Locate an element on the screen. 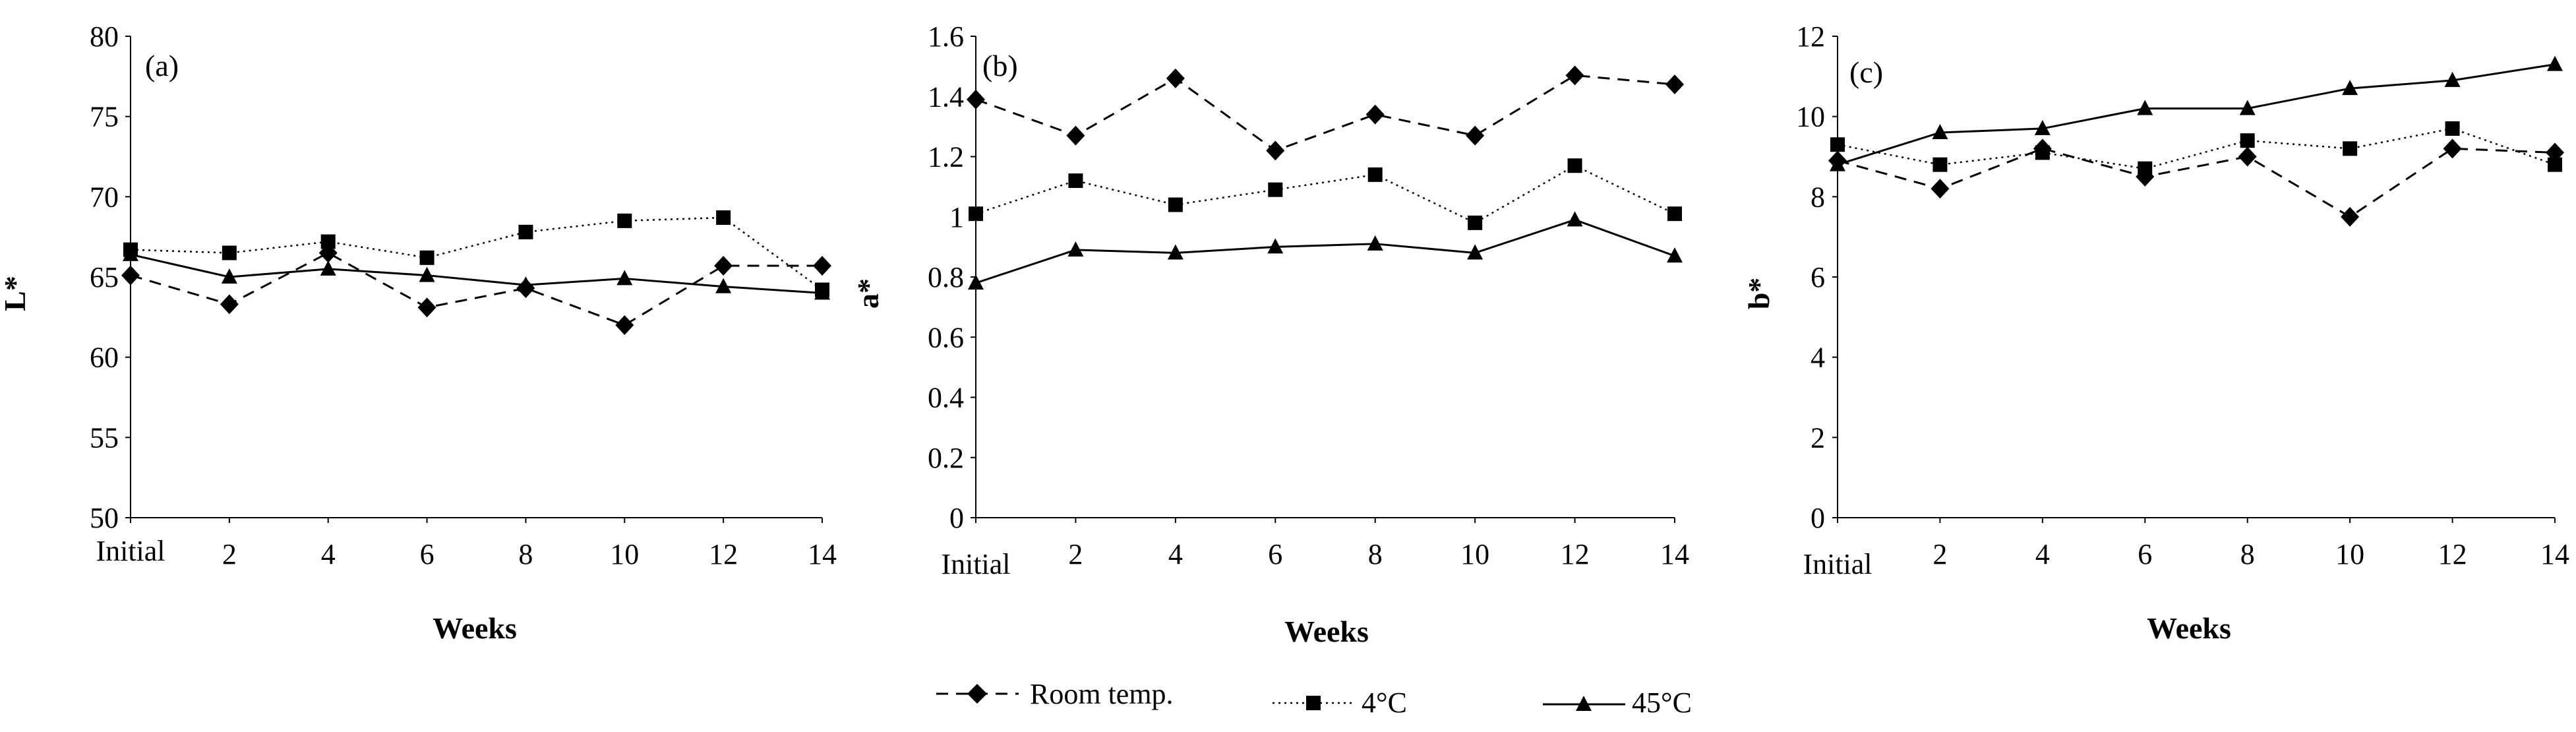 This screenshot has width=2576, height=732. y-tick-label: 0.8 is located at coordinates (946, 277).